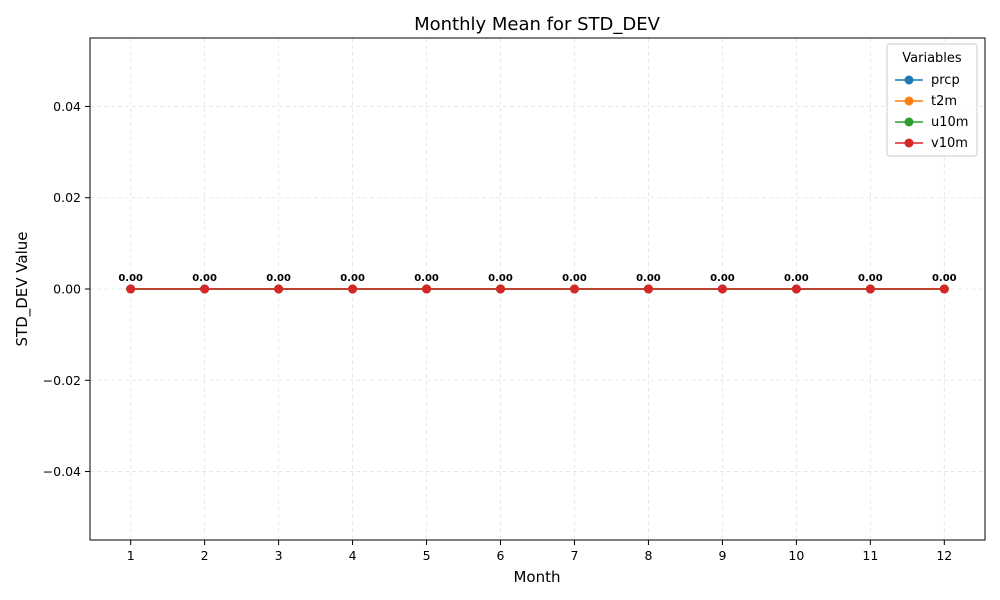 The image size is (1000, 600). What do you see at coordinates (722, 555) in the screenshot?
I see `x-tick-label: 9` at bounding box center [722, 555].